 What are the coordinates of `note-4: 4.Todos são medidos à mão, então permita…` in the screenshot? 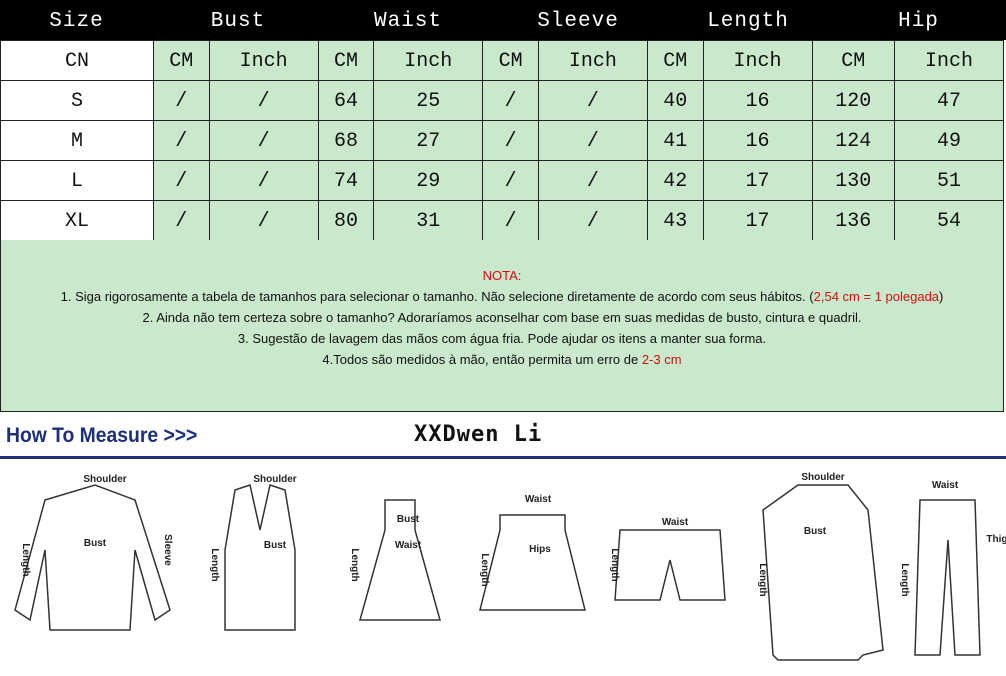 It's located at (502, 359).